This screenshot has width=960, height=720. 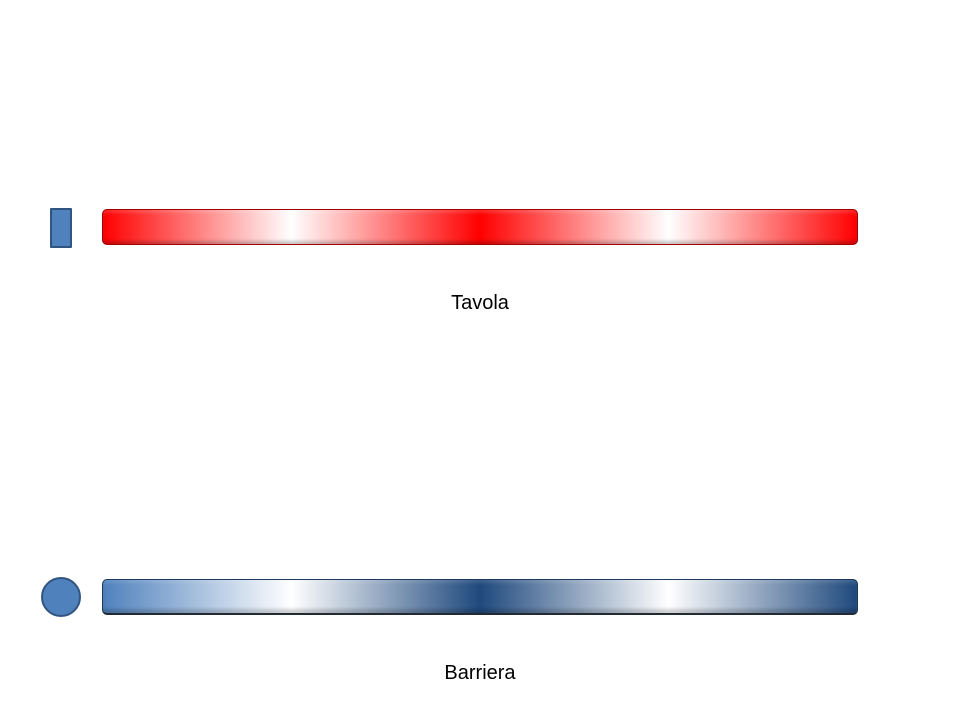 I want to click on barriera-label: Barriera, so click(x=480, y=673).